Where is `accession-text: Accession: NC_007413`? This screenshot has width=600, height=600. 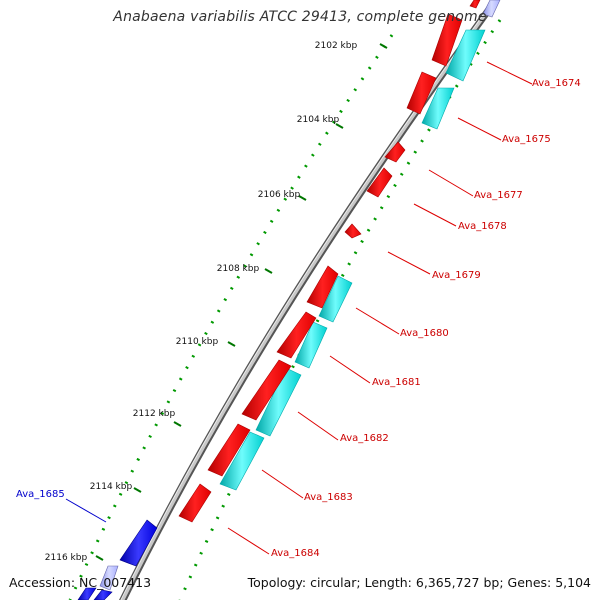 accession-text: Accession: NC_007413 is located at coordinates (80, 582).